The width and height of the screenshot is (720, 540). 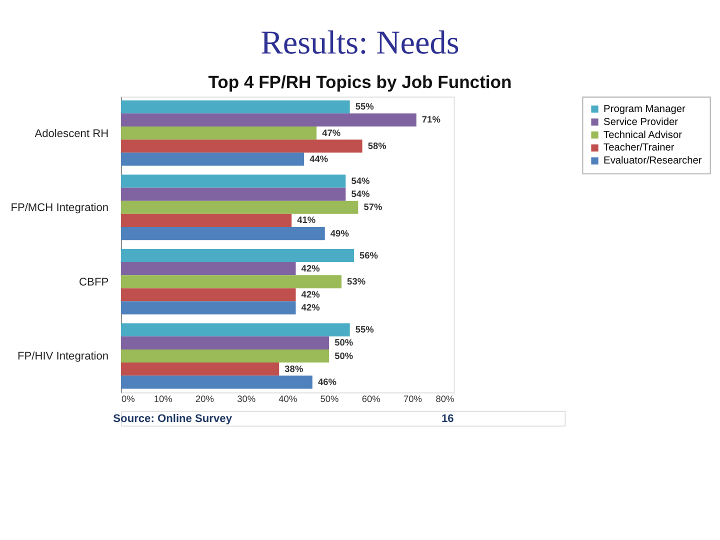 I want to click on y-tick-label: CBFP, so click(x=94, y=282).